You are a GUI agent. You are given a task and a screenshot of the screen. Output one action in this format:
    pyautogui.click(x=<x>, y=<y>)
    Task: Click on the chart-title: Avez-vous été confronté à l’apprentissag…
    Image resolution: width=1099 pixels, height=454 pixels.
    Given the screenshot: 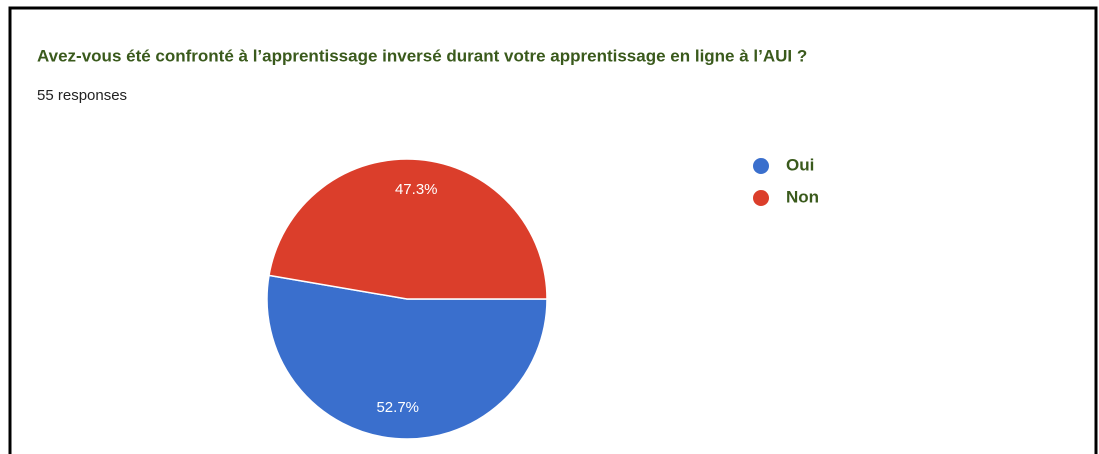 What is the action you would take?
    pyautogui.click(x=422, y=55)
    